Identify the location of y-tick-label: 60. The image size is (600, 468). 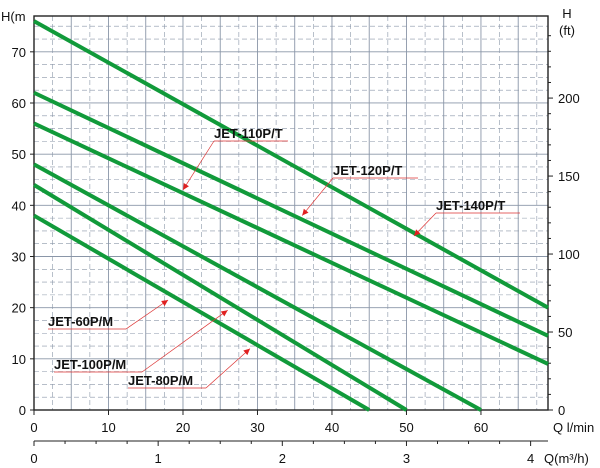
(19, 103).